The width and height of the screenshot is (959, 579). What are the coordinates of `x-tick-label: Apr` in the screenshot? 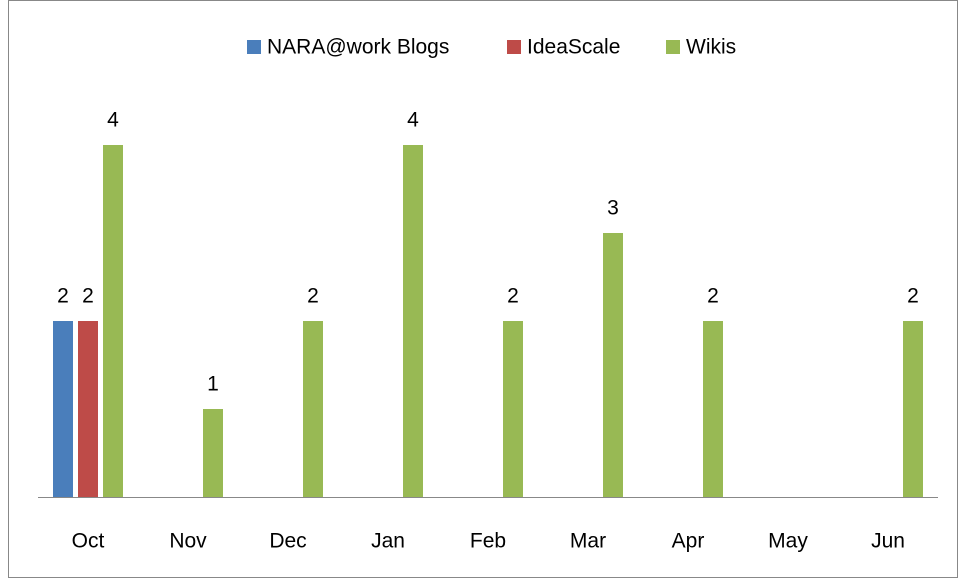 It's located at (688, 541).